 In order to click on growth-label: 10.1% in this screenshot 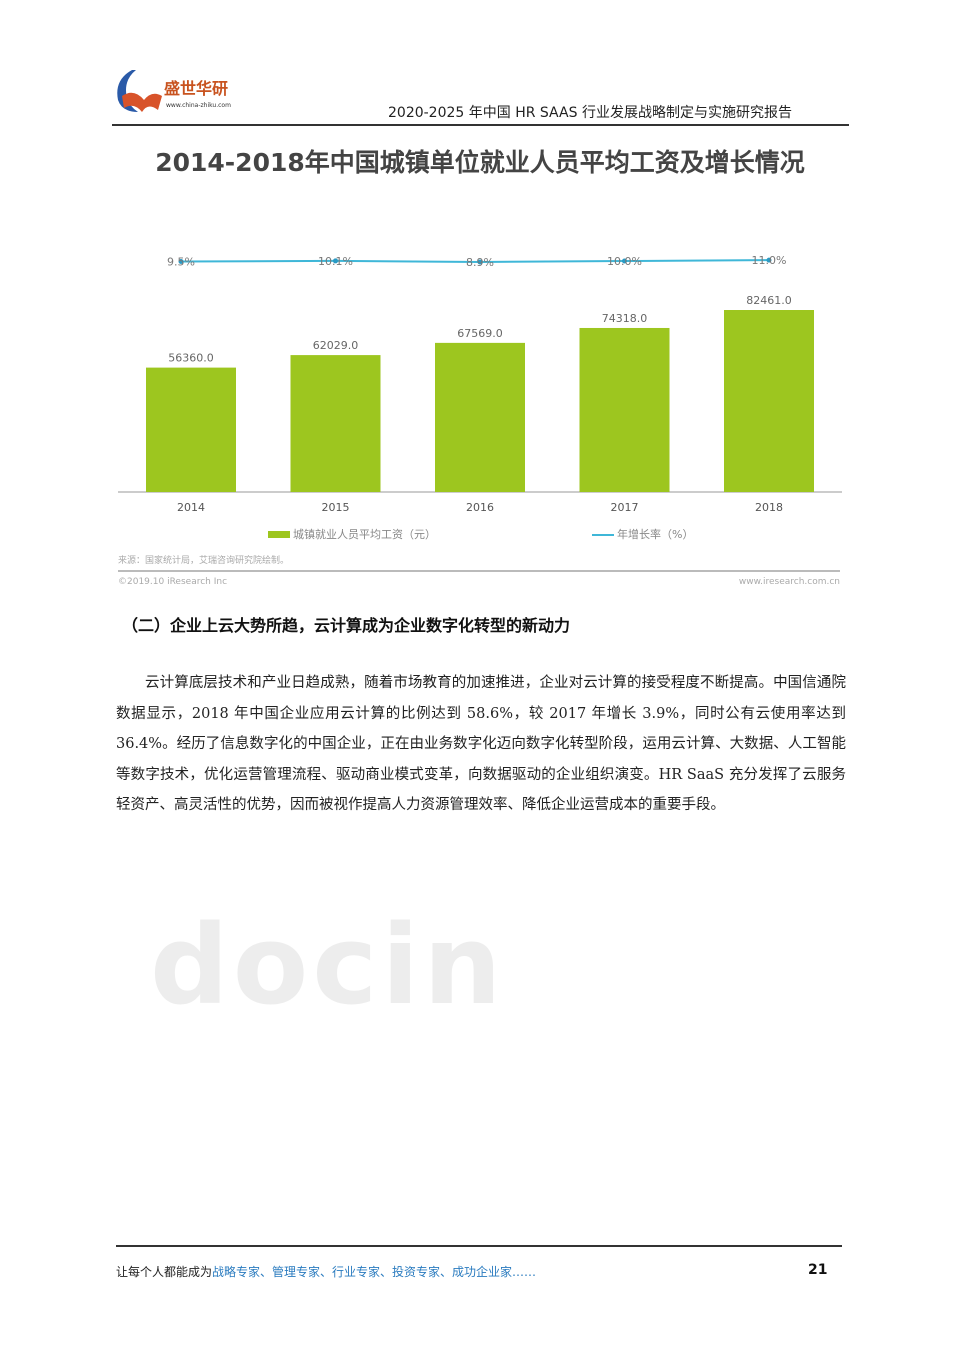, I will do `click(335, 261)`.